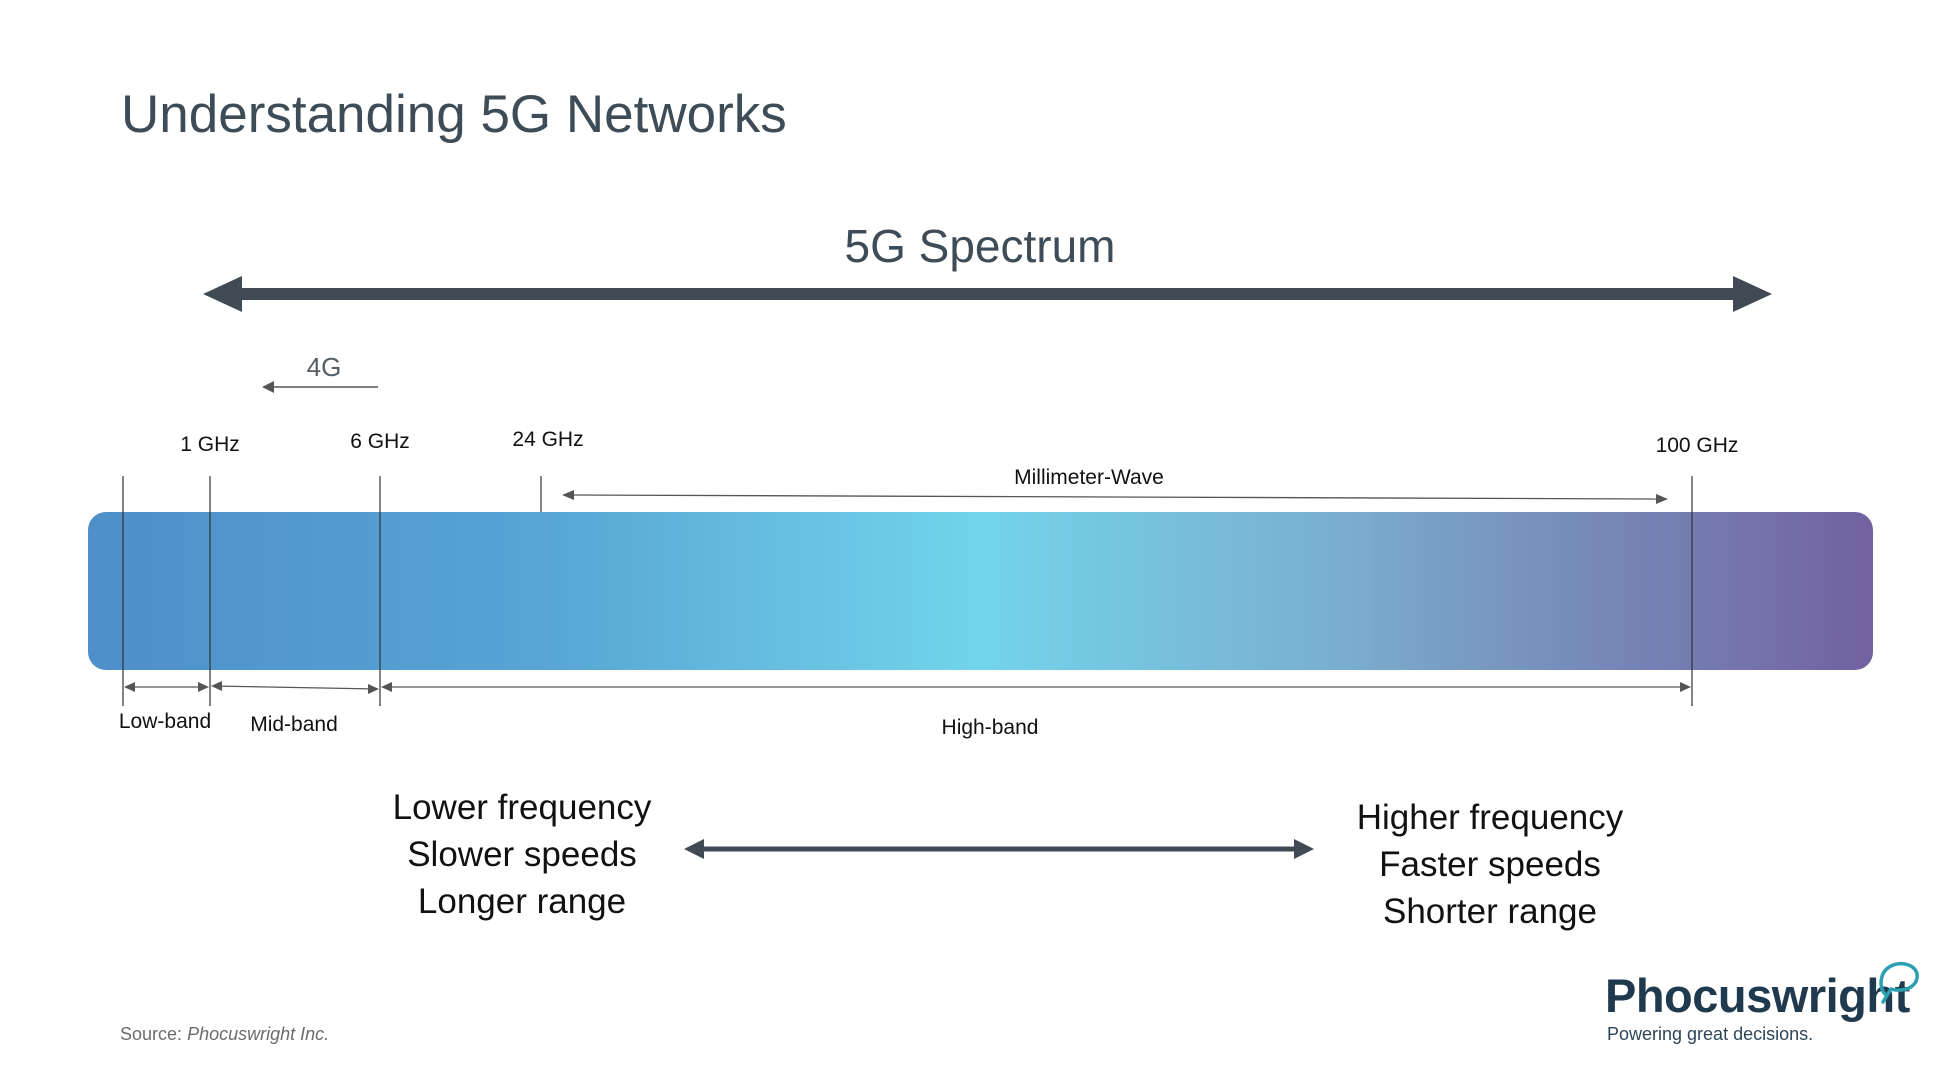 This screenshot has height=1080, width=1938. Describe the element at coordinates (980, 246) in the screenshot. I see `spectrum-label: 5G Spectrum` at that location.